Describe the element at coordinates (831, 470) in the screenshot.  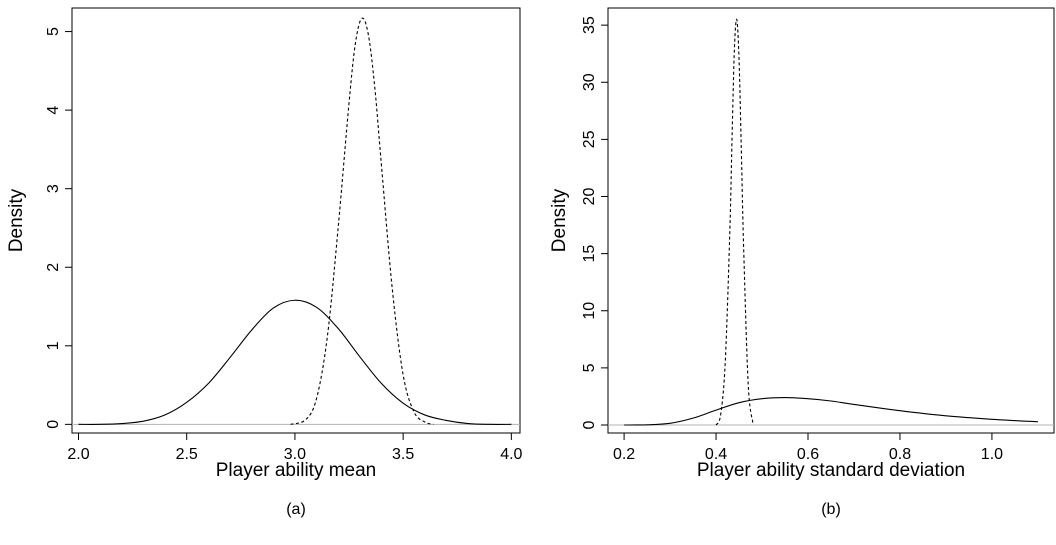
I see `x-axis-title: Player ability standard deviation` at that location.